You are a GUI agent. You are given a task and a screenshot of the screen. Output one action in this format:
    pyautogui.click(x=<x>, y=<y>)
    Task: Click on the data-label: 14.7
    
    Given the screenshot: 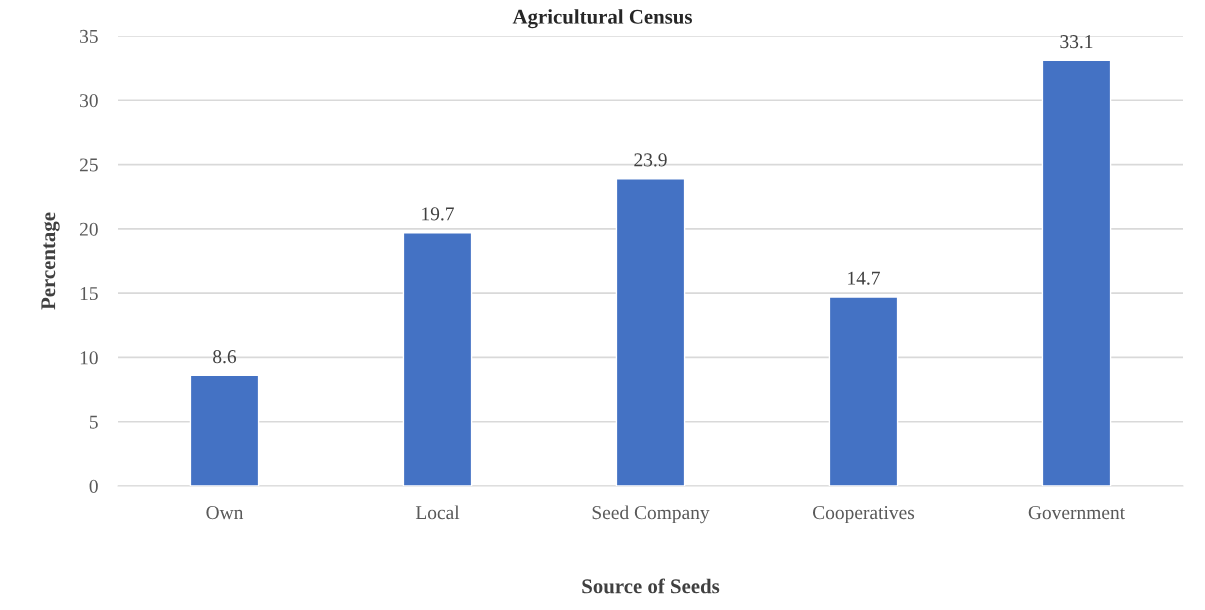 What is the action you would take?
    pyautogui.click(x=864, y=278)
    